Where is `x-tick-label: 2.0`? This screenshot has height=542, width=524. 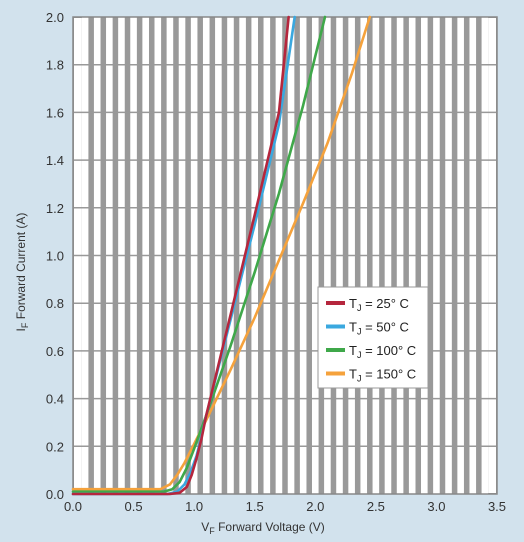
x-tick-label: 2.0 is located at coordinates (315, 506).